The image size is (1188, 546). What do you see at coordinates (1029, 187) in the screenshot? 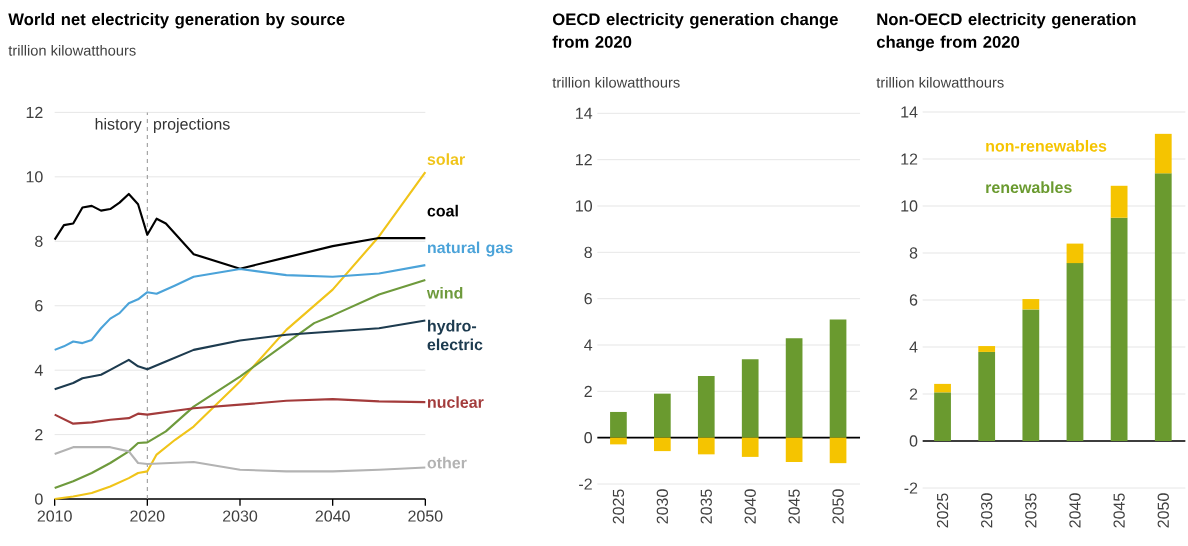
I see `text: renewables` at bounding box center [1029, 187].